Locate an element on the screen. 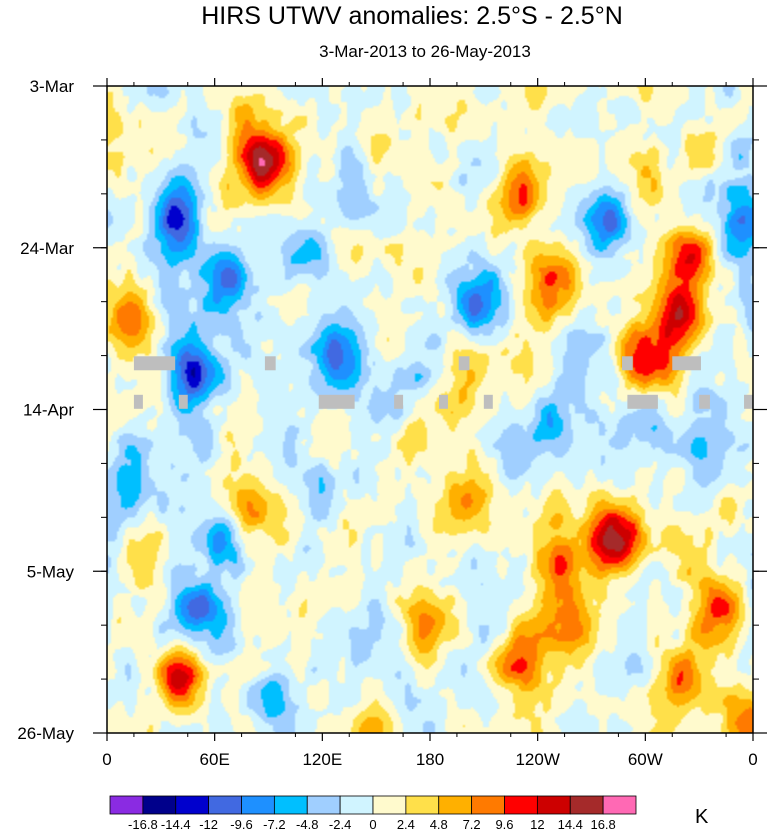  x-axis: 0 60E 120E 180 120W 60W 0 is located at coordinates (429, 759).